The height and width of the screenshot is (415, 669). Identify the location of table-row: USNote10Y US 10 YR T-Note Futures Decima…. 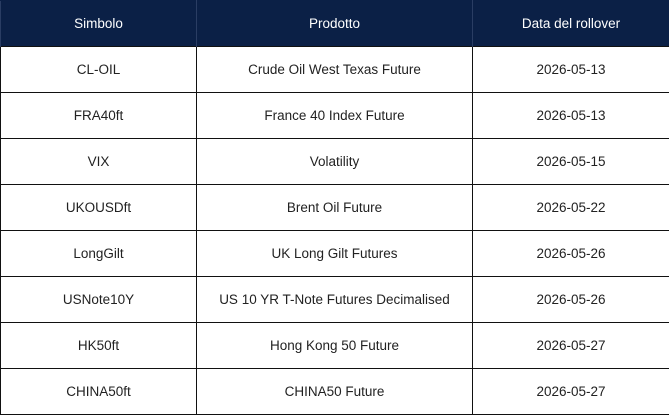
(334, 299).